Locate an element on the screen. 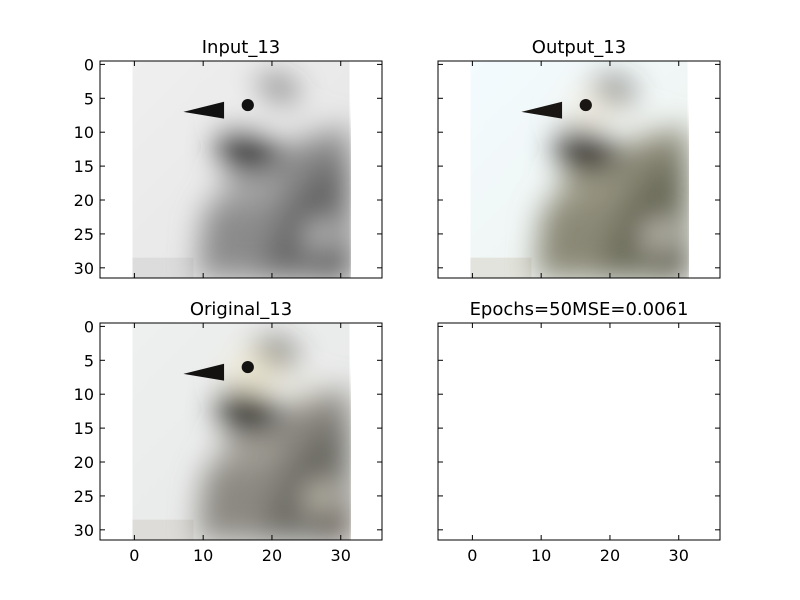 This screenshot has width=800, height=600. subplot-title: Output_13 is located at coordinates (579, 47).